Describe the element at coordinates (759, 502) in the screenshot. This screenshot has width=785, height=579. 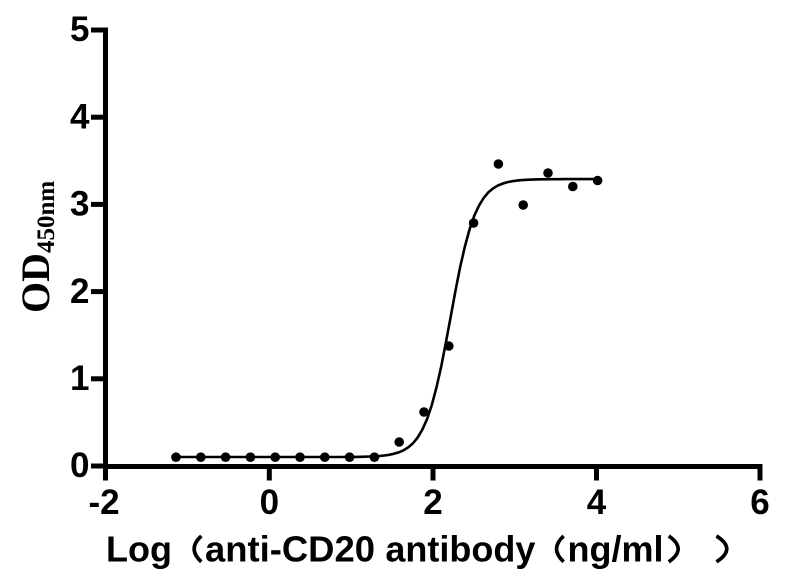
I see `svg-text: 6` at that location.